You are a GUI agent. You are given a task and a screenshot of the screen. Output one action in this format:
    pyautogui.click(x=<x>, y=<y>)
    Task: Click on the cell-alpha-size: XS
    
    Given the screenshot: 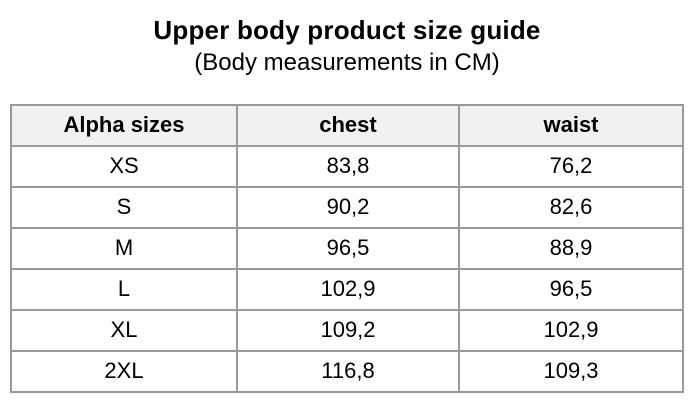 What is the action you would take?
    pyautogui.click(x=124, y=166)
    